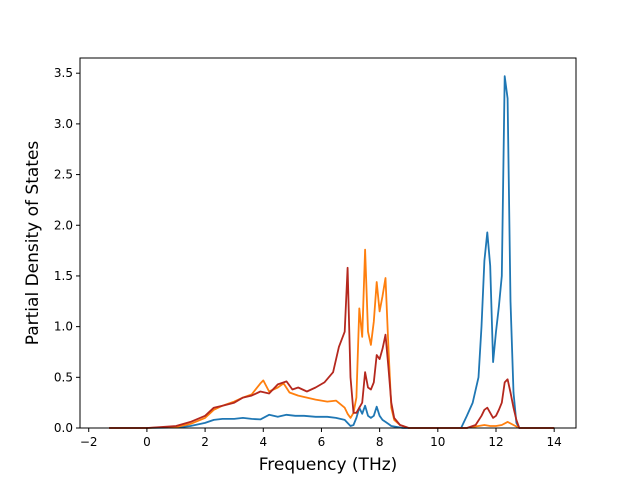 This screenshot has width=640, height=480. I want to click on x-axis-label: Frequency (THz), so click(328, 465).